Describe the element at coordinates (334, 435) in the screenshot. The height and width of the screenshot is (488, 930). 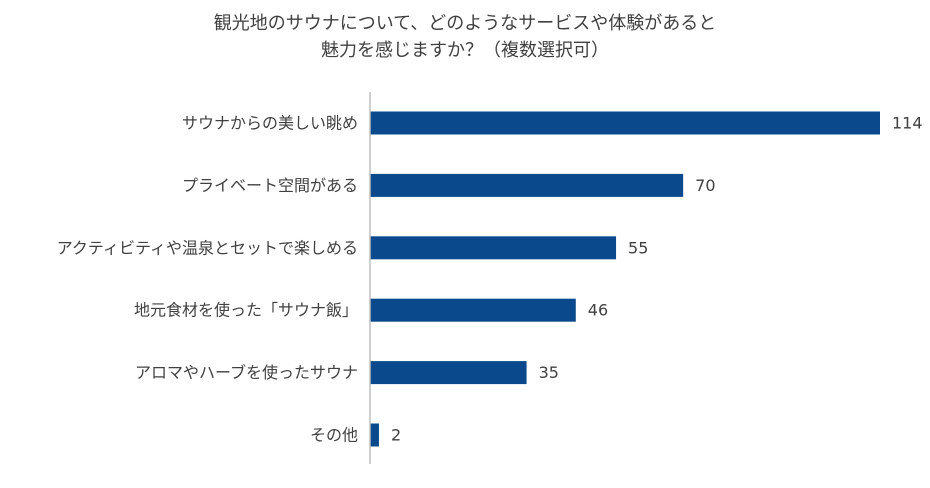
I see `category-label: その他` at that location.